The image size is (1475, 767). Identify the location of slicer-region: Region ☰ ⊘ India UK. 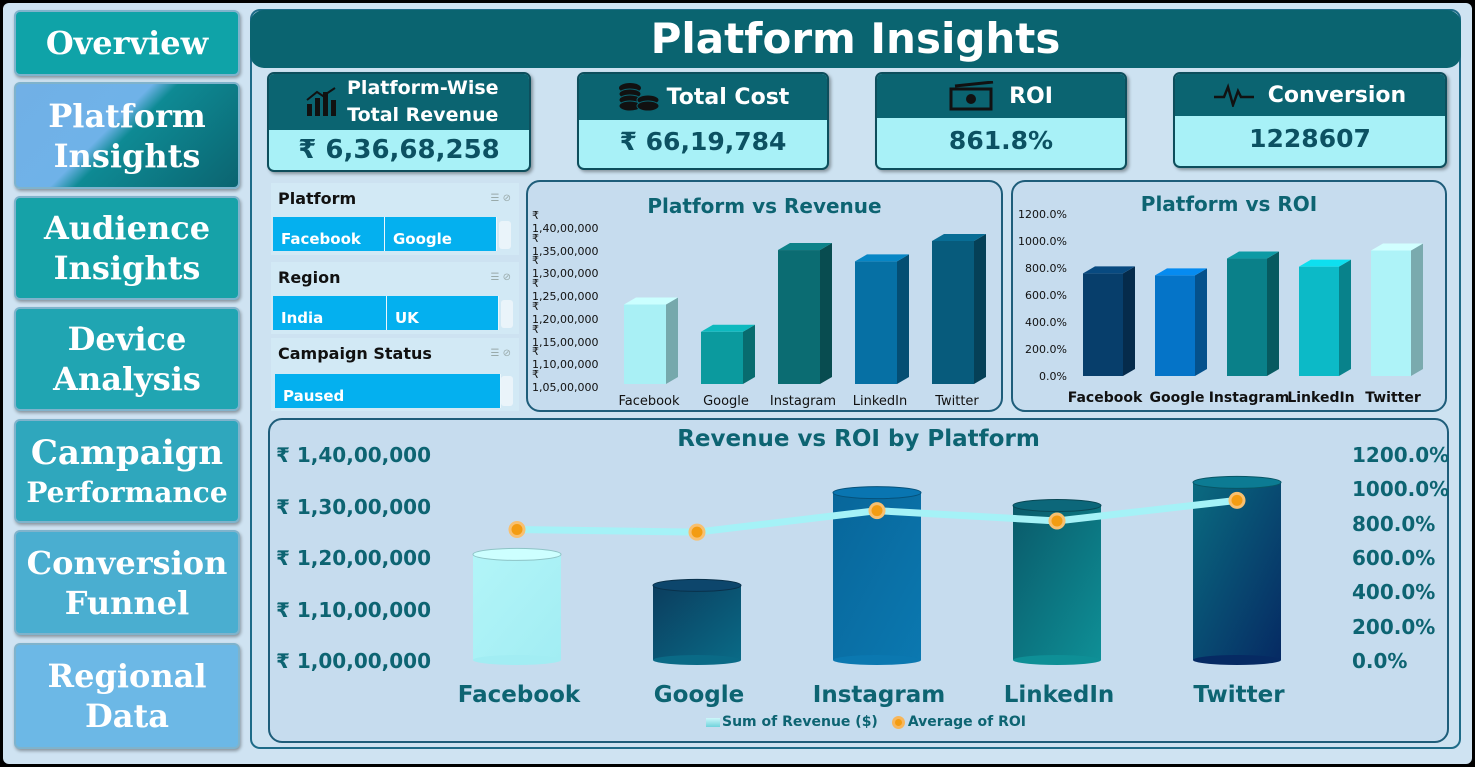
(395, 298).